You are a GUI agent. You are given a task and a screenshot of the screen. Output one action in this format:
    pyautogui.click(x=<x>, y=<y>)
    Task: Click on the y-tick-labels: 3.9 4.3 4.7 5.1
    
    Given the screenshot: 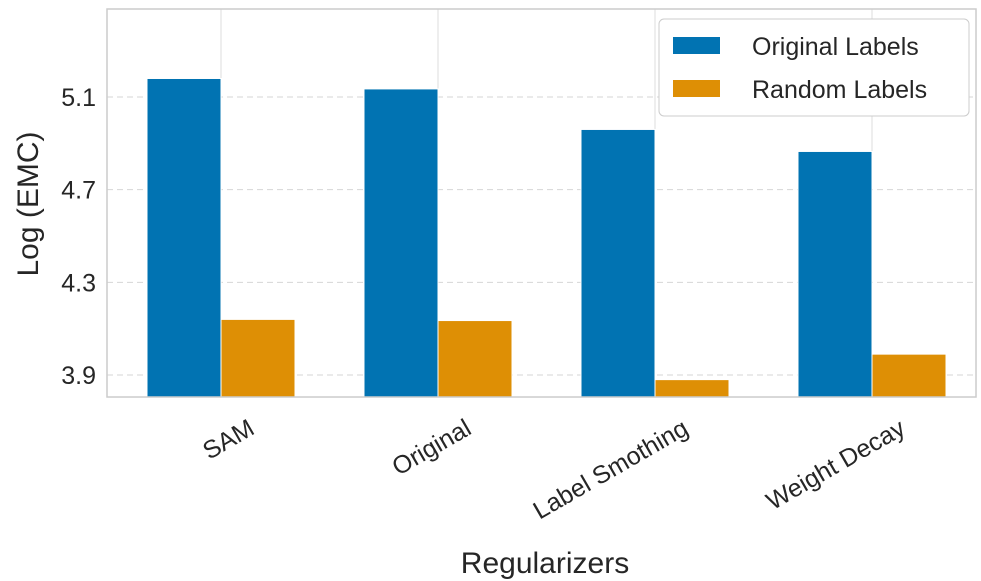 What is the action you would take?
    pyautogui.click(x=78, y=237)
    